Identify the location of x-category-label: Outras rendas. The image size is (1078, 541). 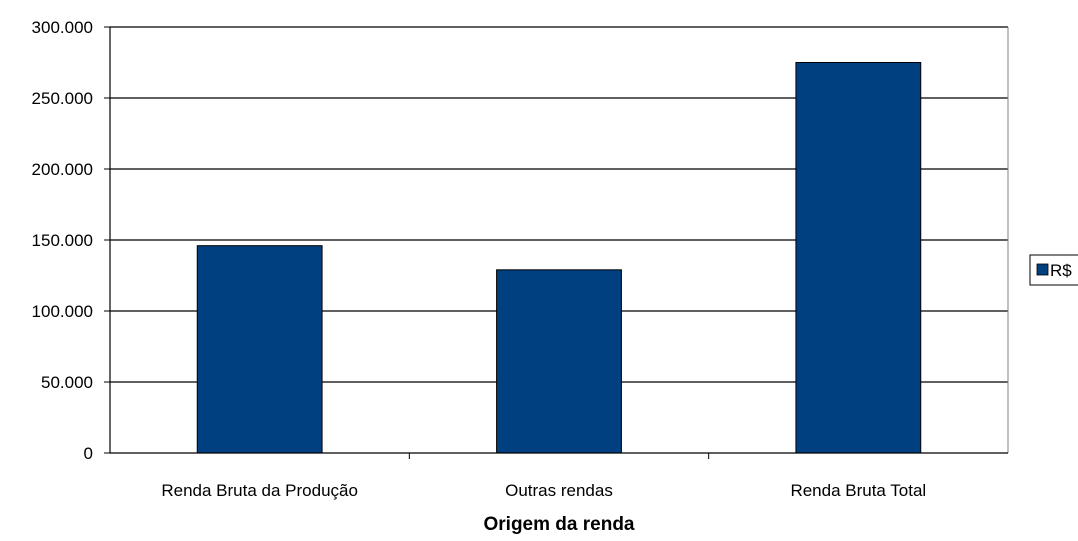
(559, 490).